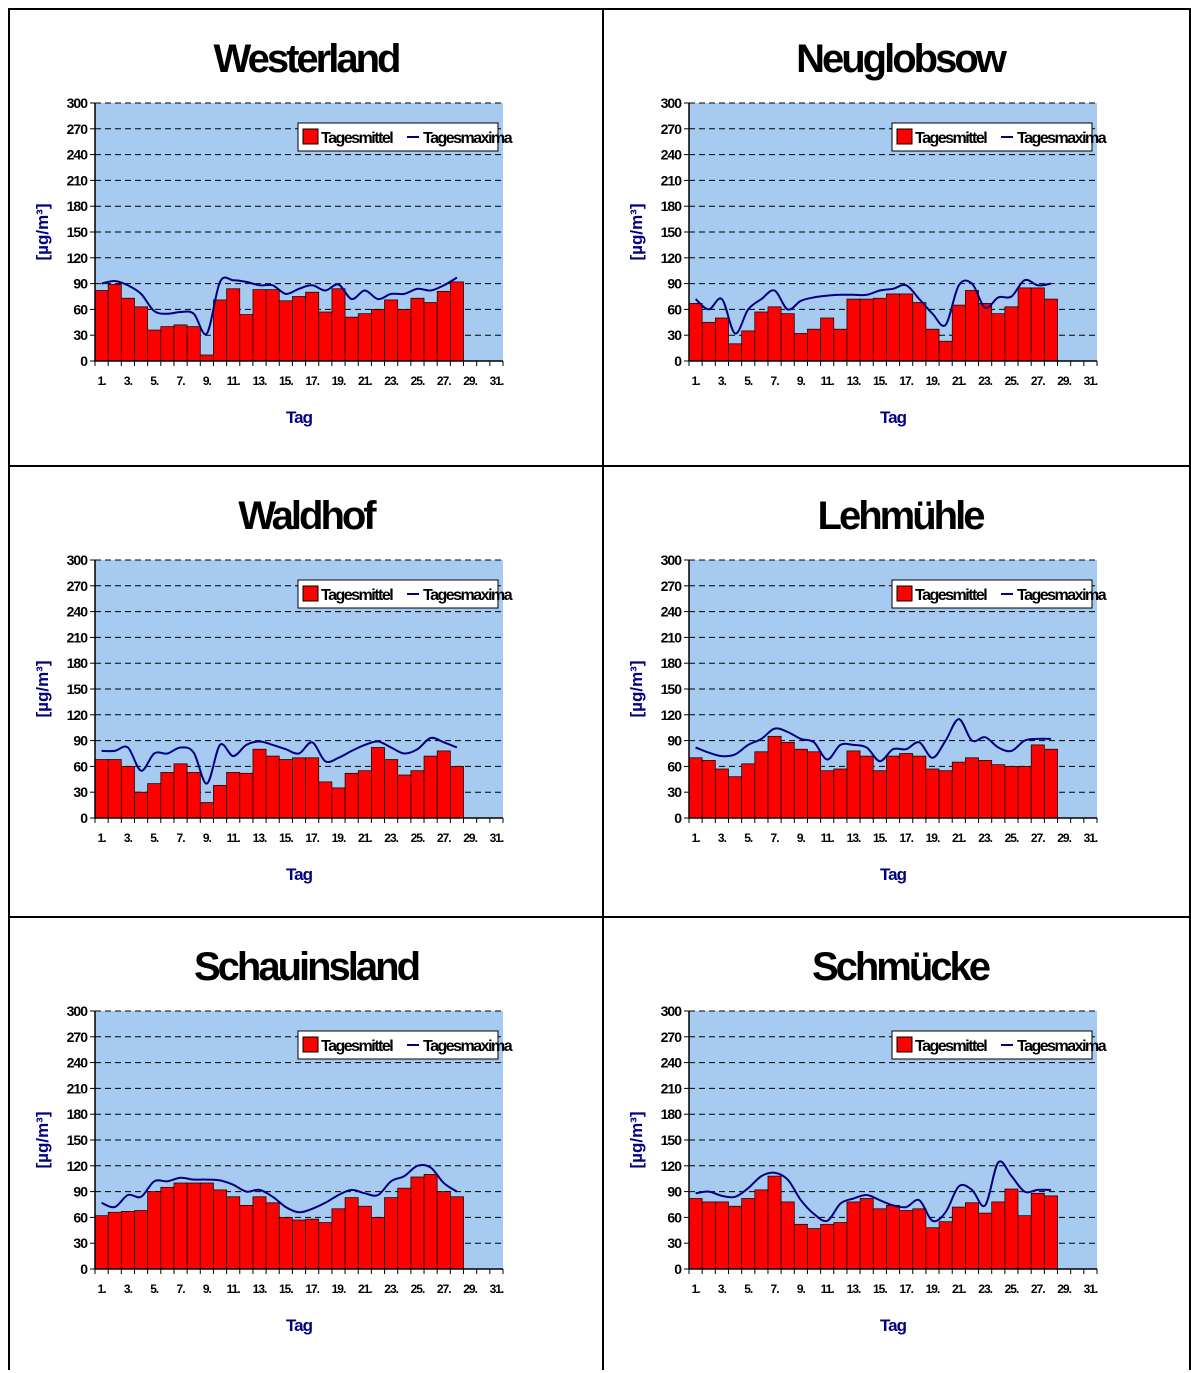  Describe the element at coordinates (933, 838) in the screenshot. I see `x-tick-label: 19.` at that location.